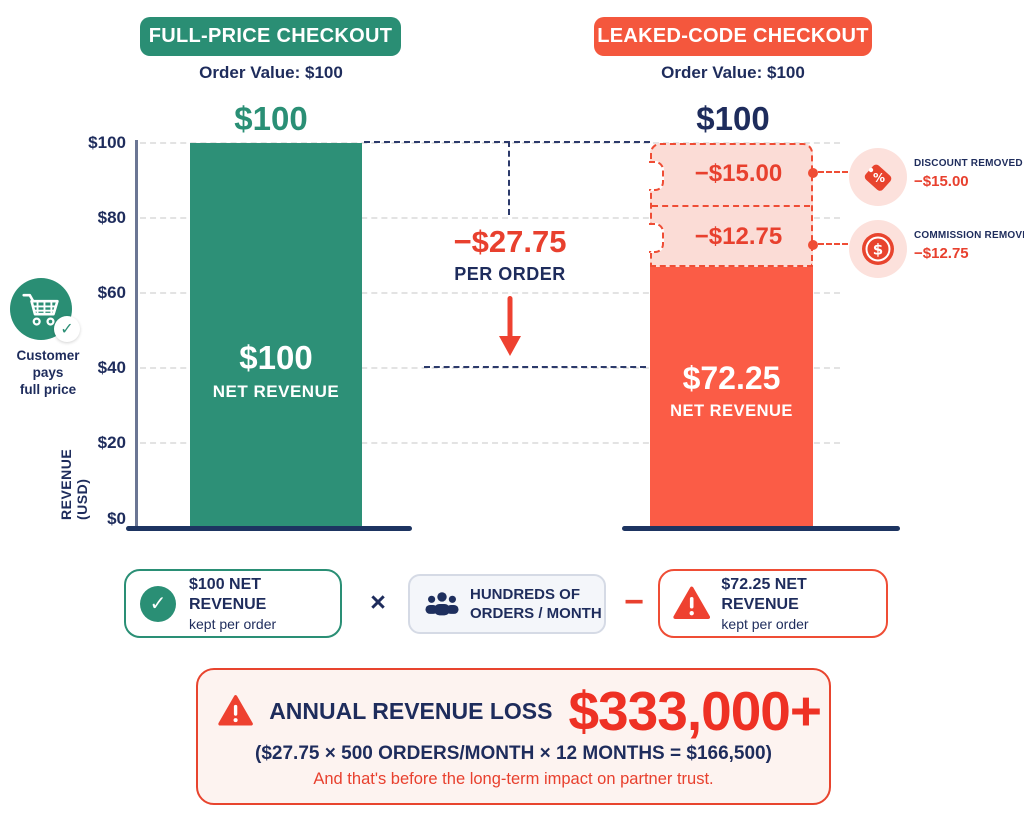 This screenshot has height=819, width=1024. What do you see at coordinates (116, 518) in the screenshot?
I see `y-tick-0: $0` at bounding box center [116, 518].